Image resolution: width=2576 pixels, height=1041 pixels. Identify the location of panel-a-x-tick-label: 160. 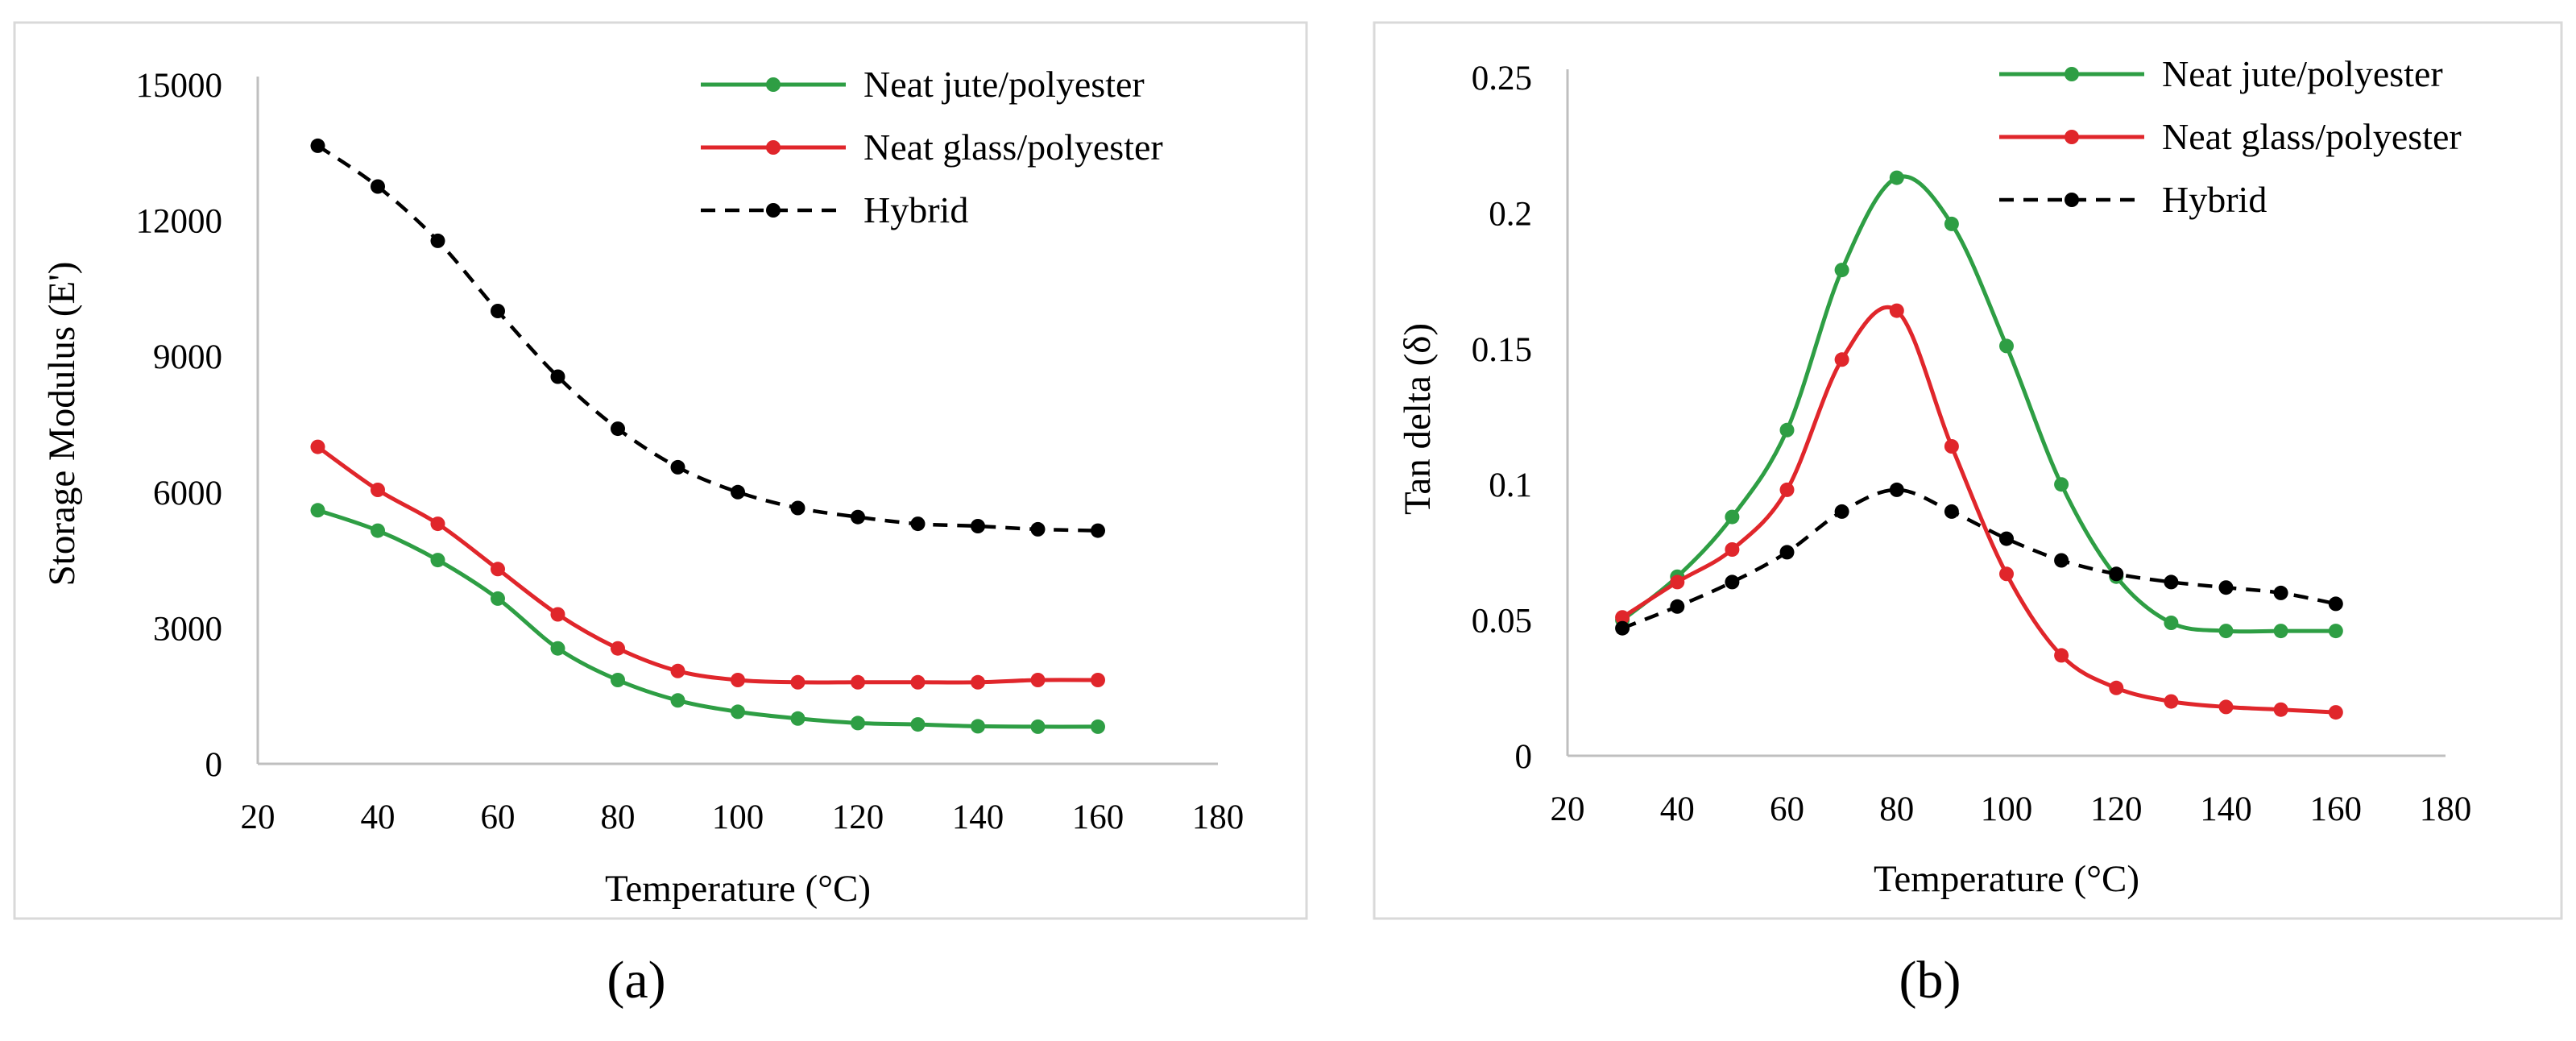
(1098, 817).